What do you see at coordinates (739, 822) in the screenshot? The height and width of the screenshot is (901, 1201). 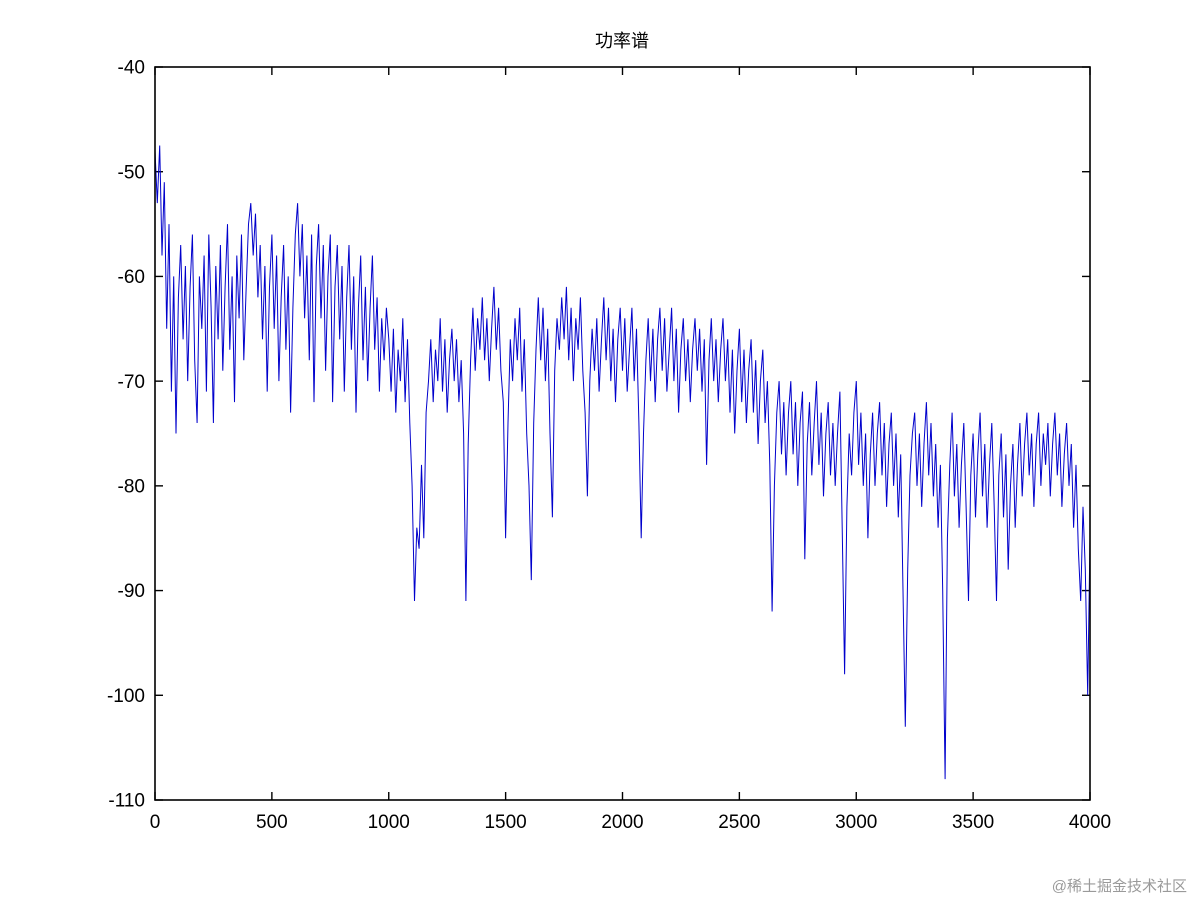 I see `x-tick-label: 2500` at bounding box center [739, 822].